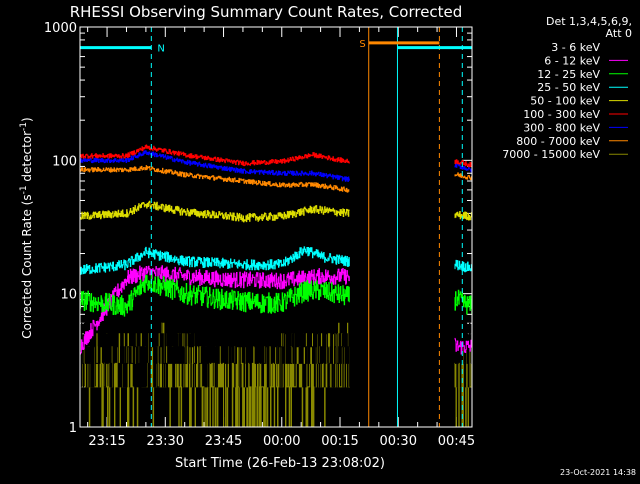  What do you see at coordinates (160, 49) in the screenshot?
I see `night-flag-label: N` at bounding box center [160, 49].